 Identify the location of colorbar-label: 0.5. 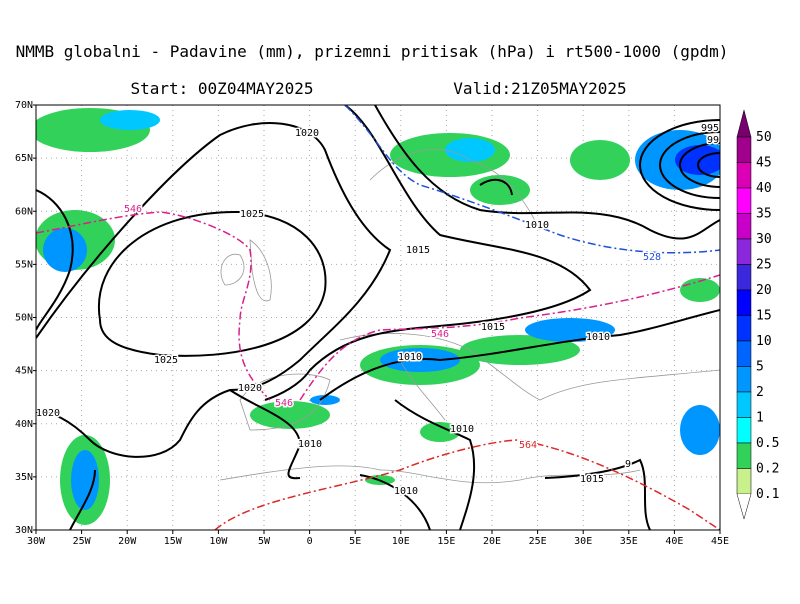
(767, 443).